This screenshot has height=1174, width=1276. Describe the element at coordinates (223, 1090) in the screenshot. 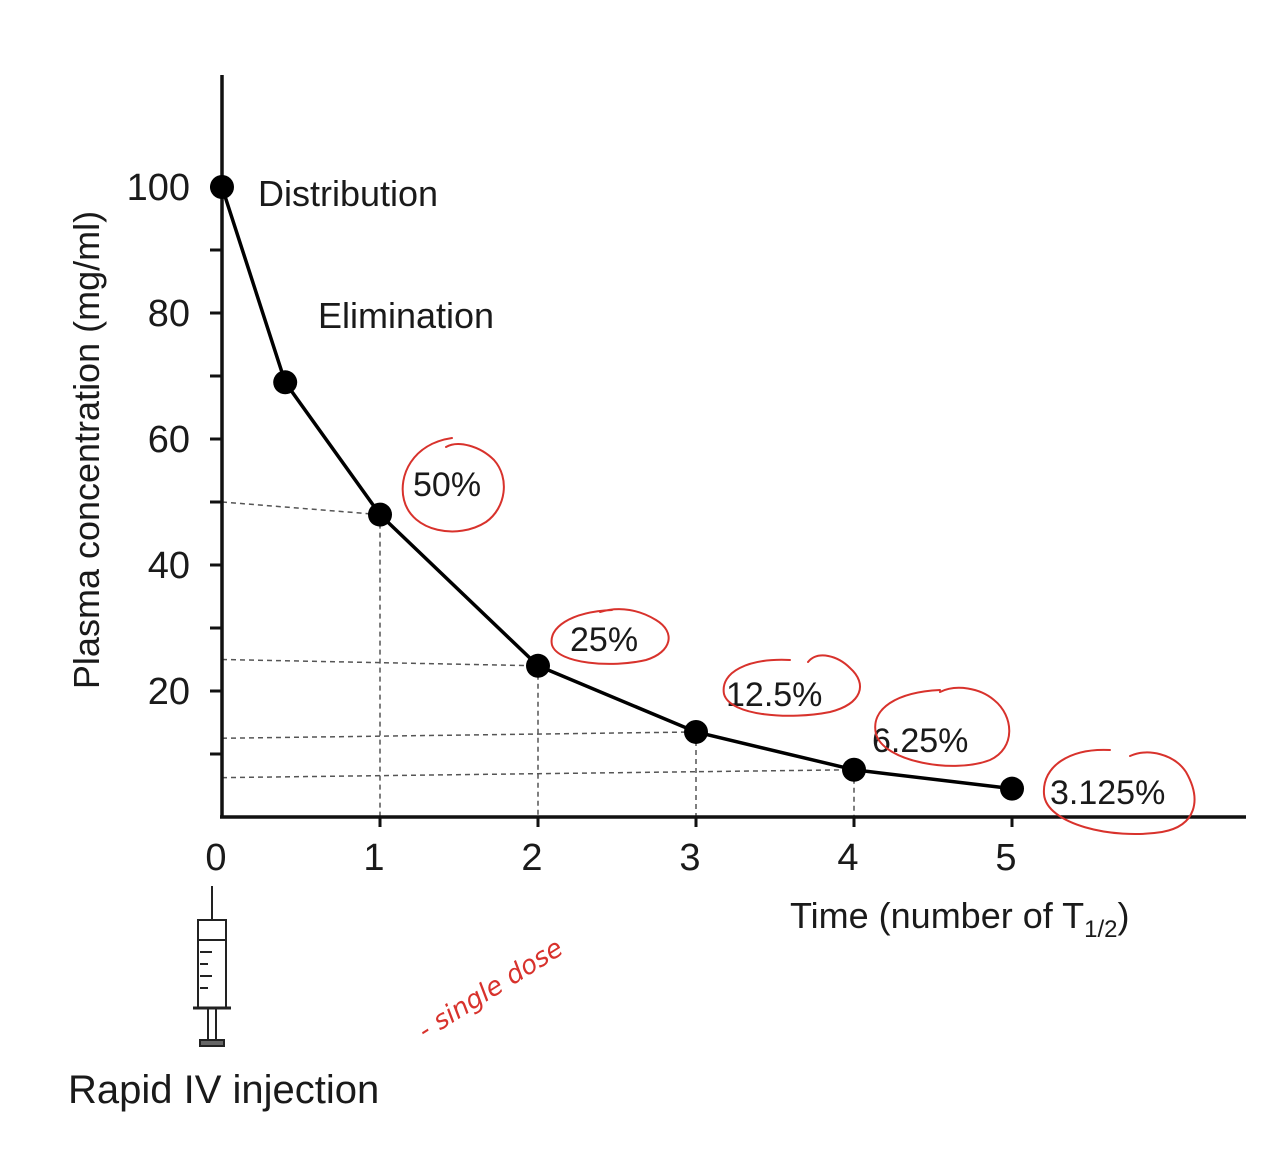

I see `injection-label: Rapid IV injection` at that location.